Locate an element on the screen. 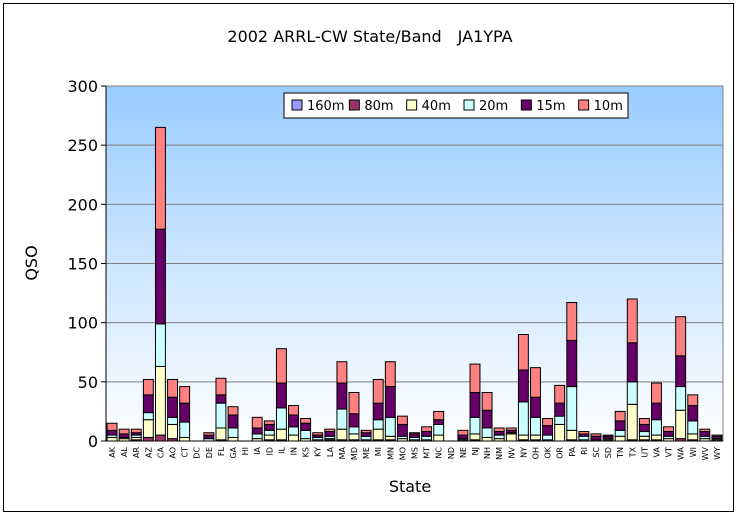  x-tick-label: NY is located at coordinates (523, 452).